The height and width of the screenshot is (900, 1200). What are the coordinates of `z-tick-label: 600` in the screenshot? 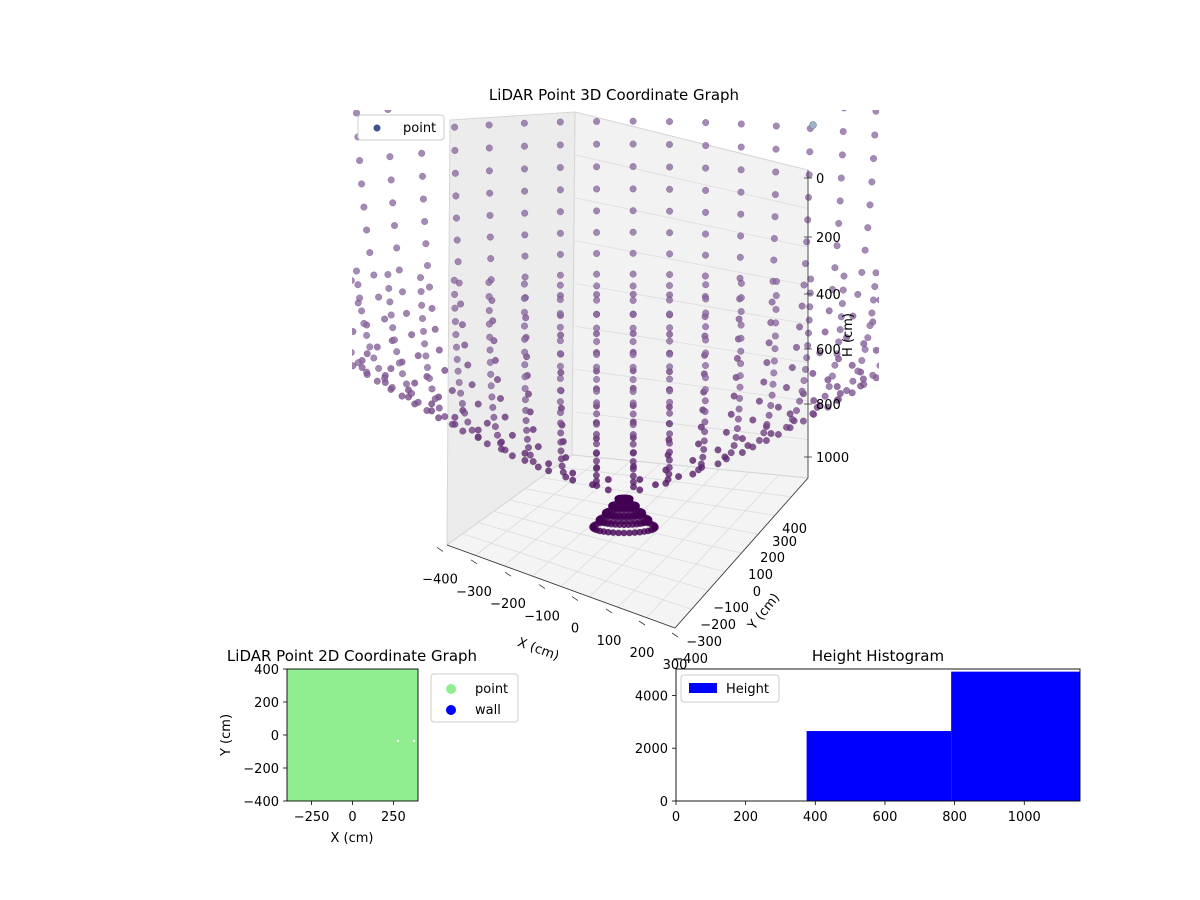 It's located at (828, 350).